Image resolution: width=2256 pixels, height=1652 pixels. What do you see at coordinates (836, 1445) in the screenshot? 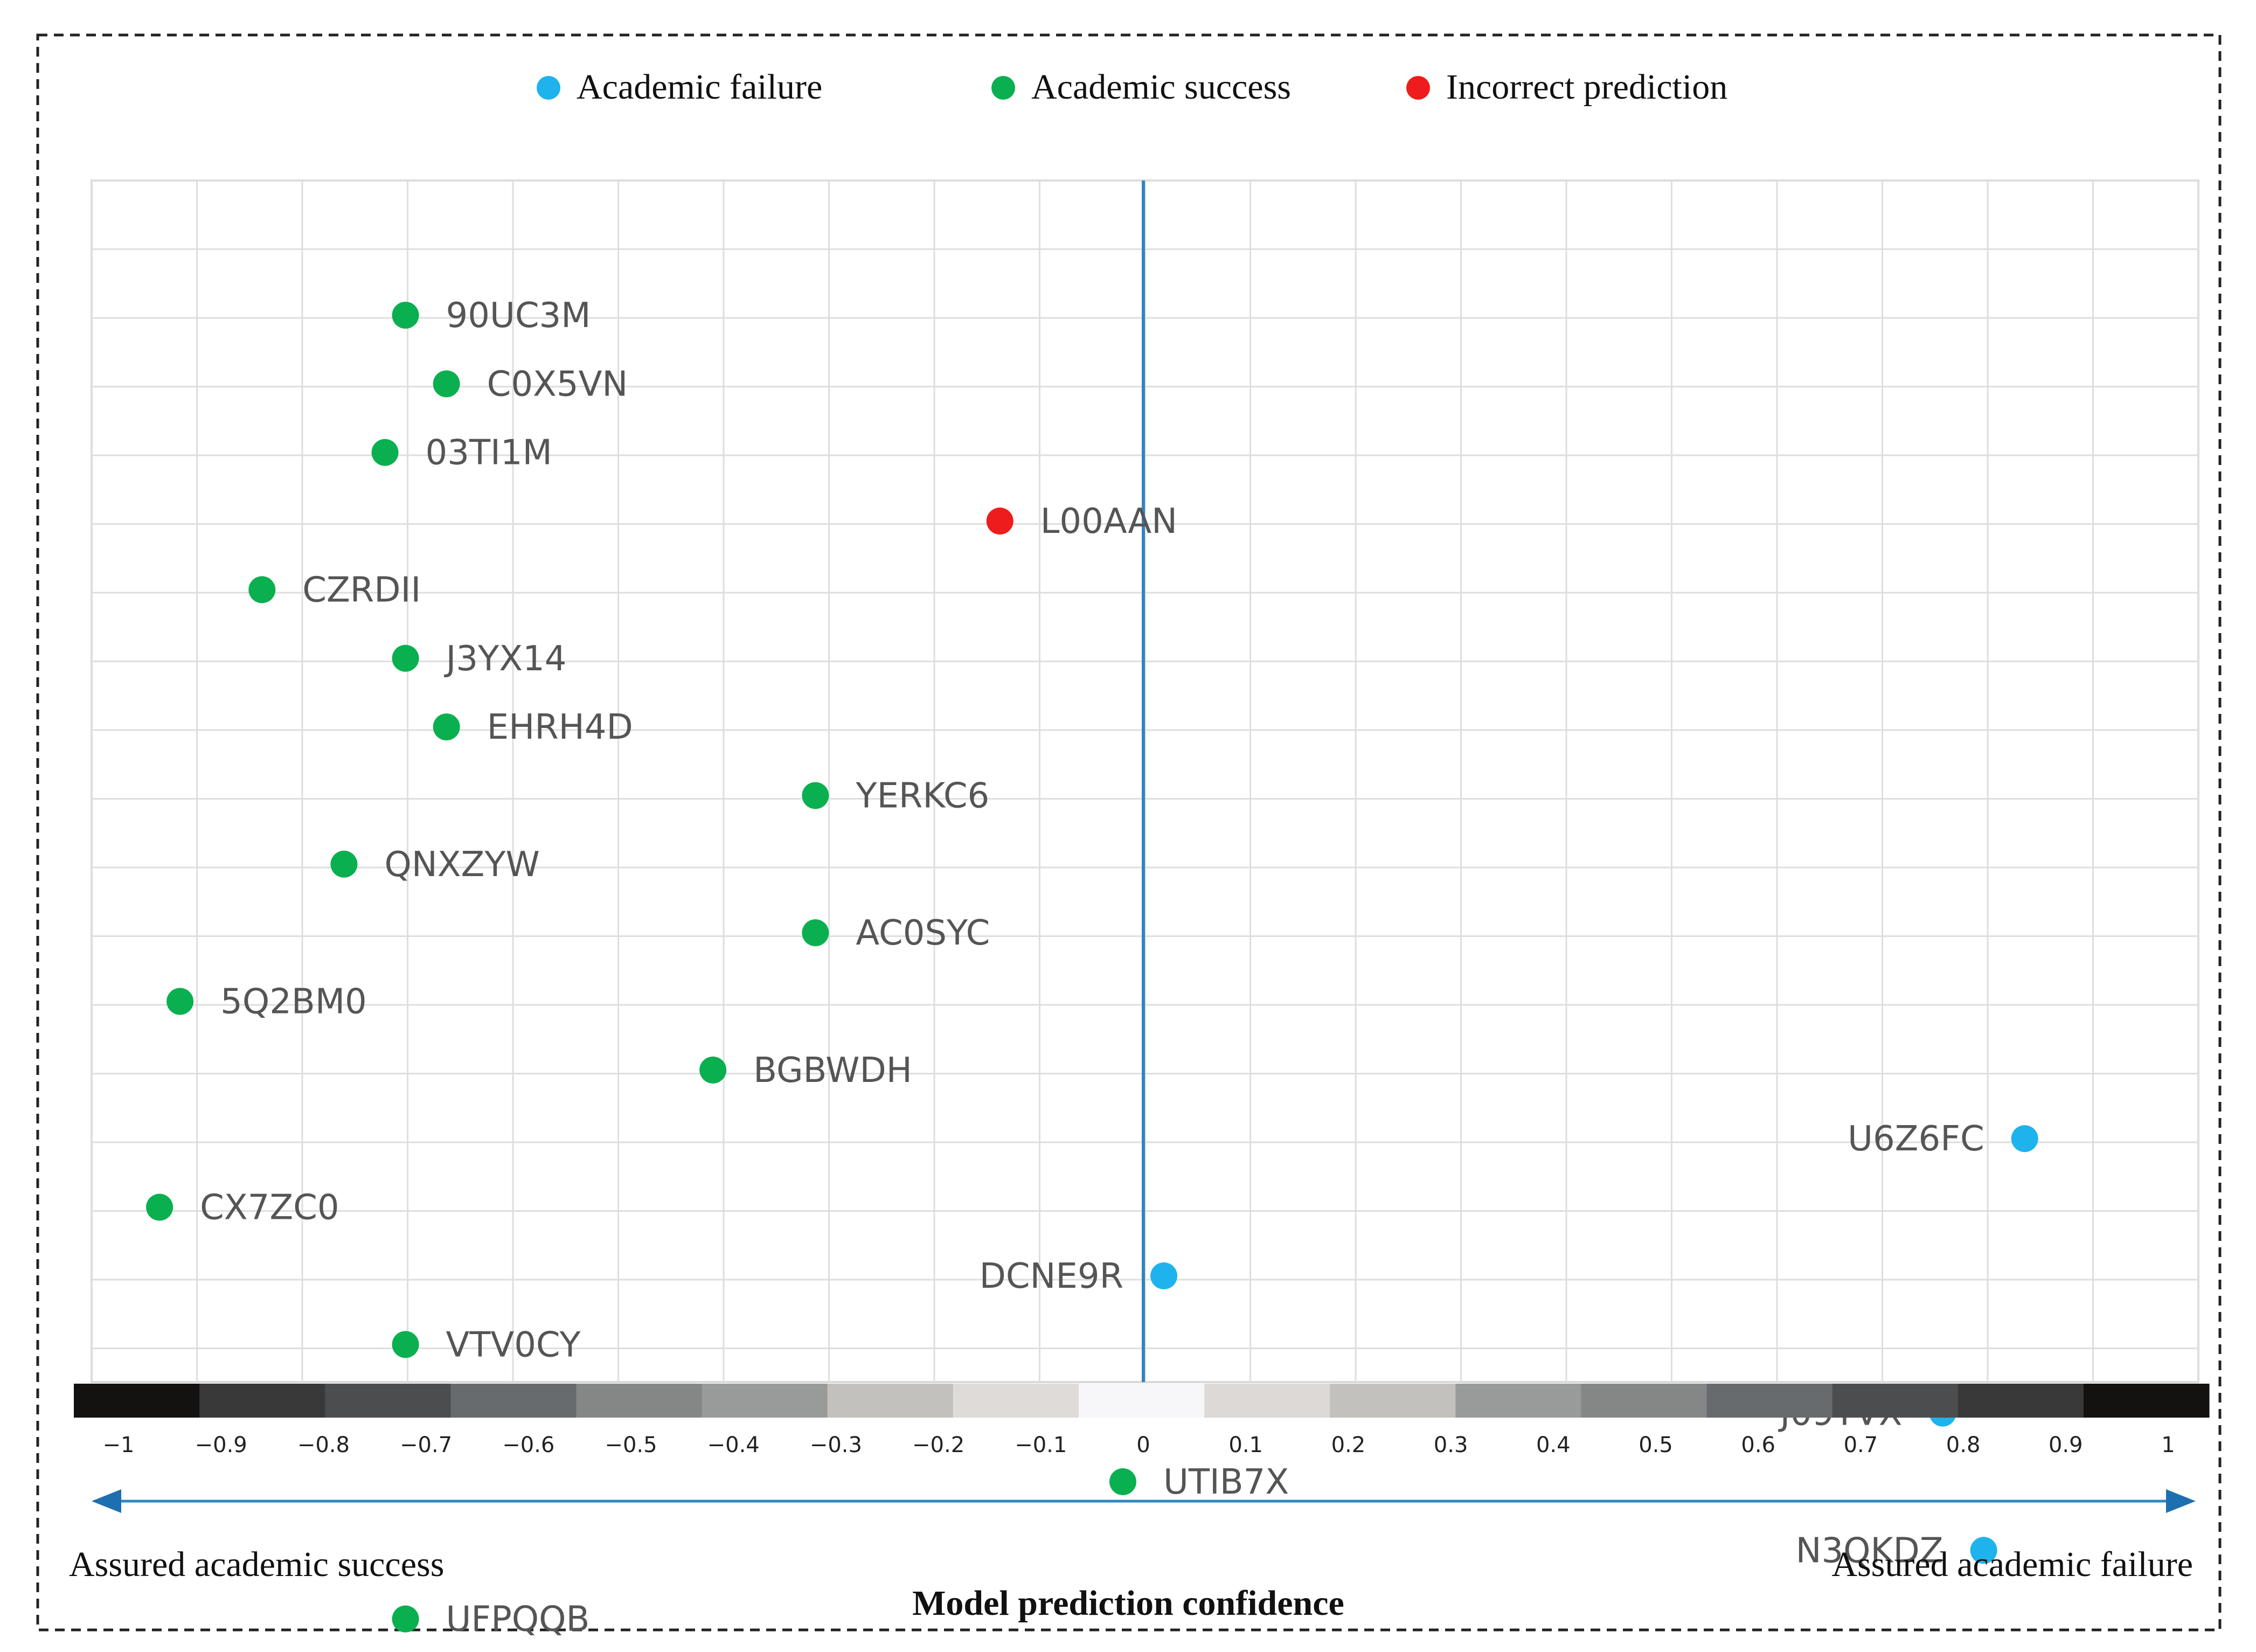
I see `x-tick-label: −0.3` at bounding box center [836, 1445].